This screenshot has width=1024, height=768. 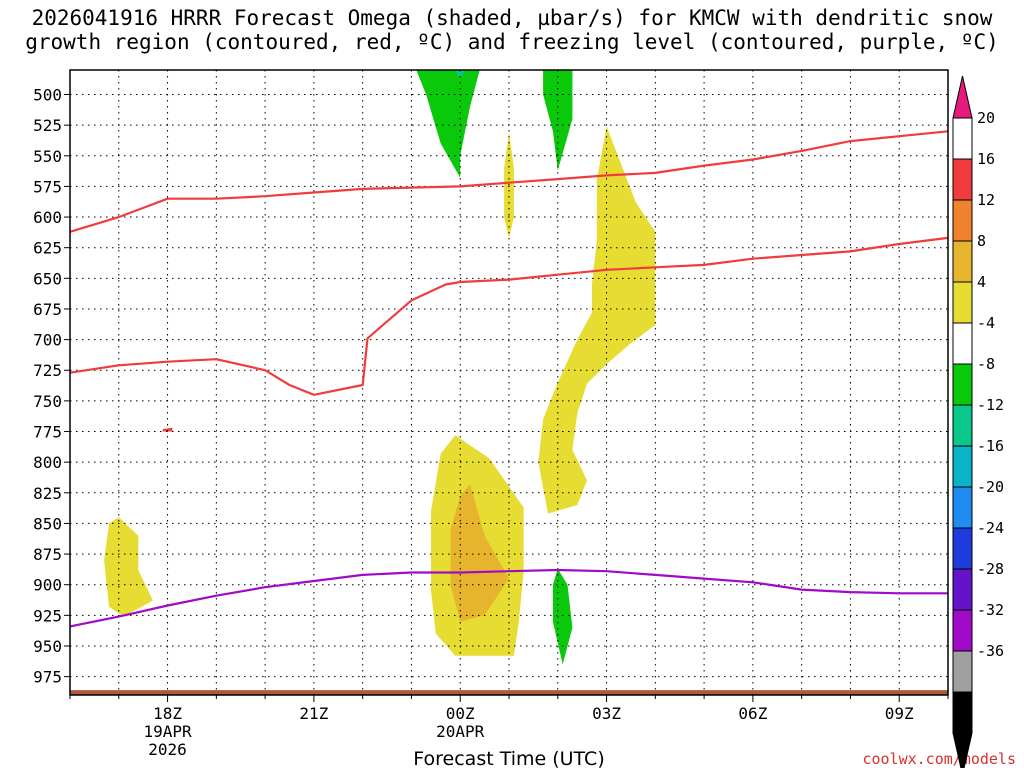 What do you see at coordinates (986, 159) in the screenshot?
I see `colorbar-label: 16` at bounding box center [986, 159].